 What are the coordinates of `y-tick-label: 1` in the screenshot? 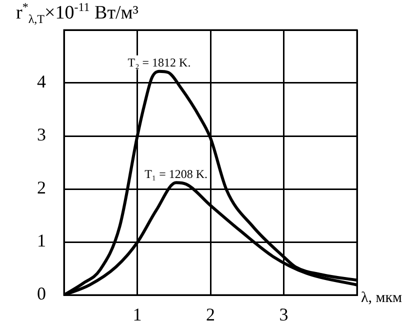 It's located at (41, 240).